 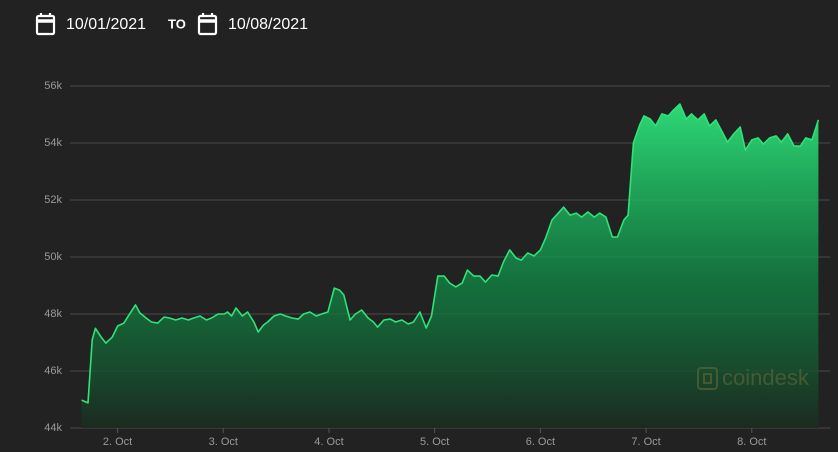 I want to click on watermark: coindesk, so click(x=753, y=377).